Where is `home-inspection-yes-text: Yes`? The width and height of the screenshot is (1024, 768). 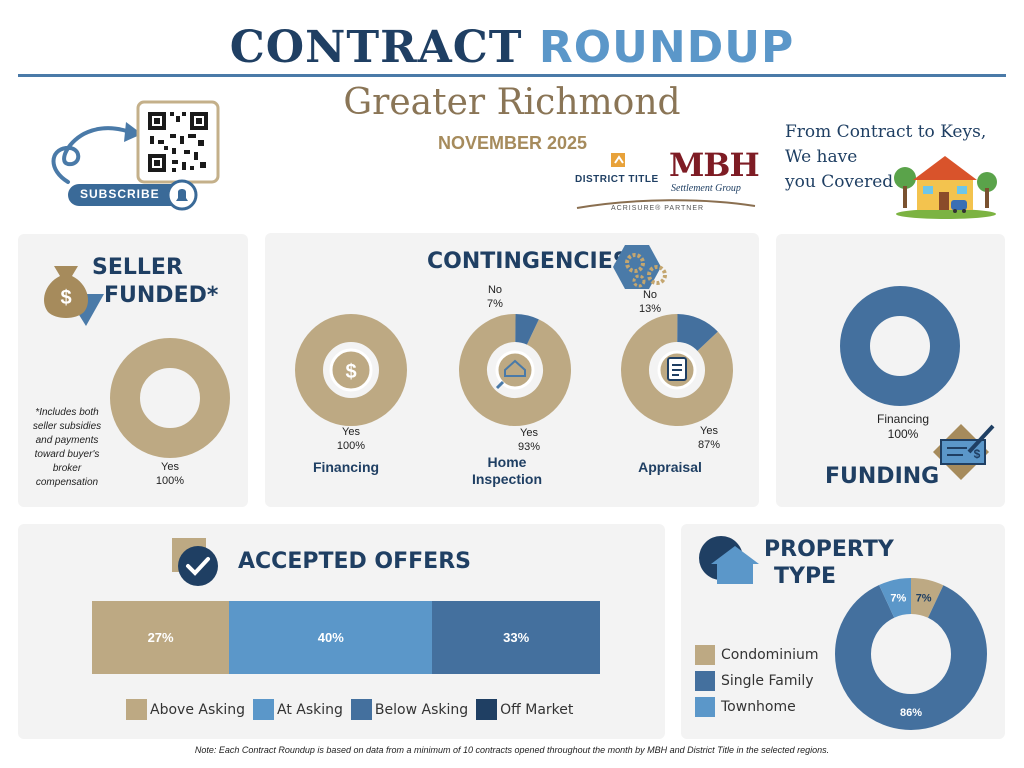 home-inspection-yes-text: Yes is located at coordinates (529, 433).